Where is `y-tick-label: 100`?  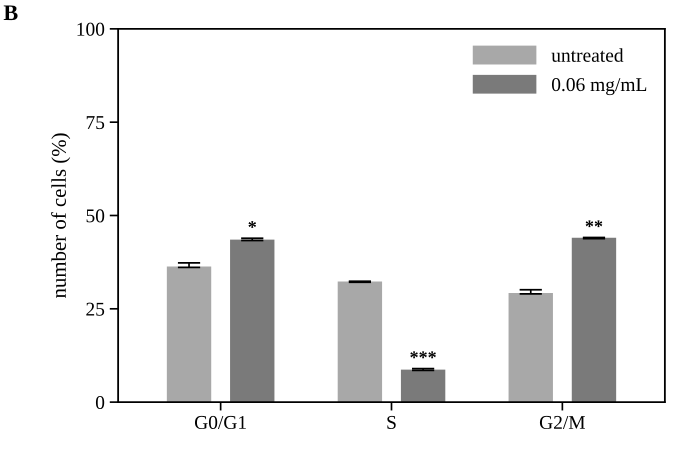 y-tick-label: 100 is located at coordinates (90, 29).